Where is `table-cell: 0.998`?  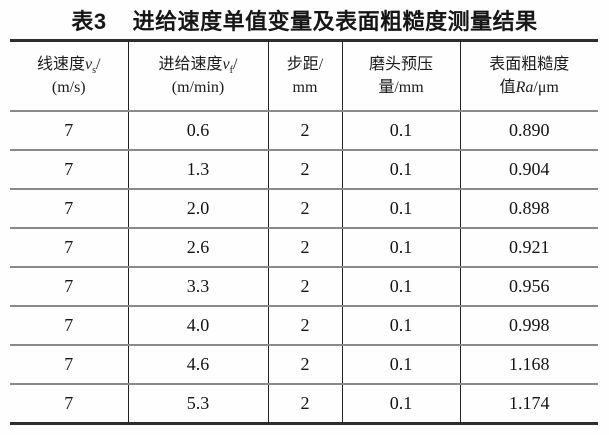
table-cell: 0.998 is located at coordinates (528, 325).